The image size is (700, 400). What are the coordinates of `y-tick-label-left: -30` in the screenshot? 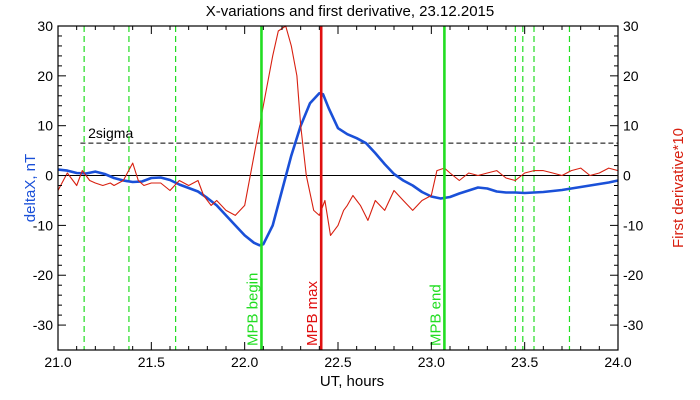 It's located at (43, 325).